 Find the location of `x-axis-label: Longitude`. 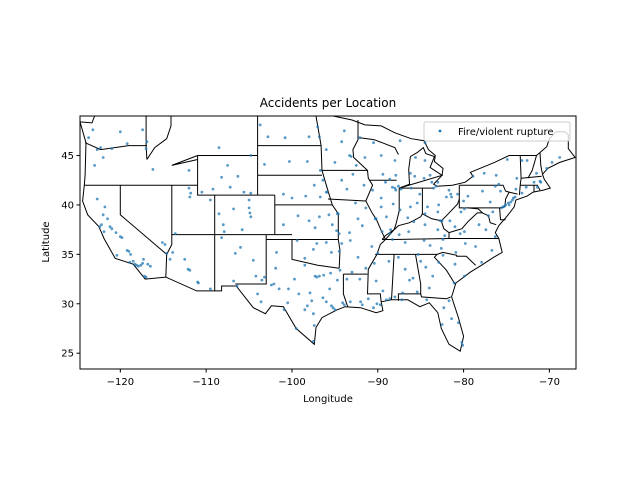

x-axis-label: Longitude is located at coordinates (328, 399).